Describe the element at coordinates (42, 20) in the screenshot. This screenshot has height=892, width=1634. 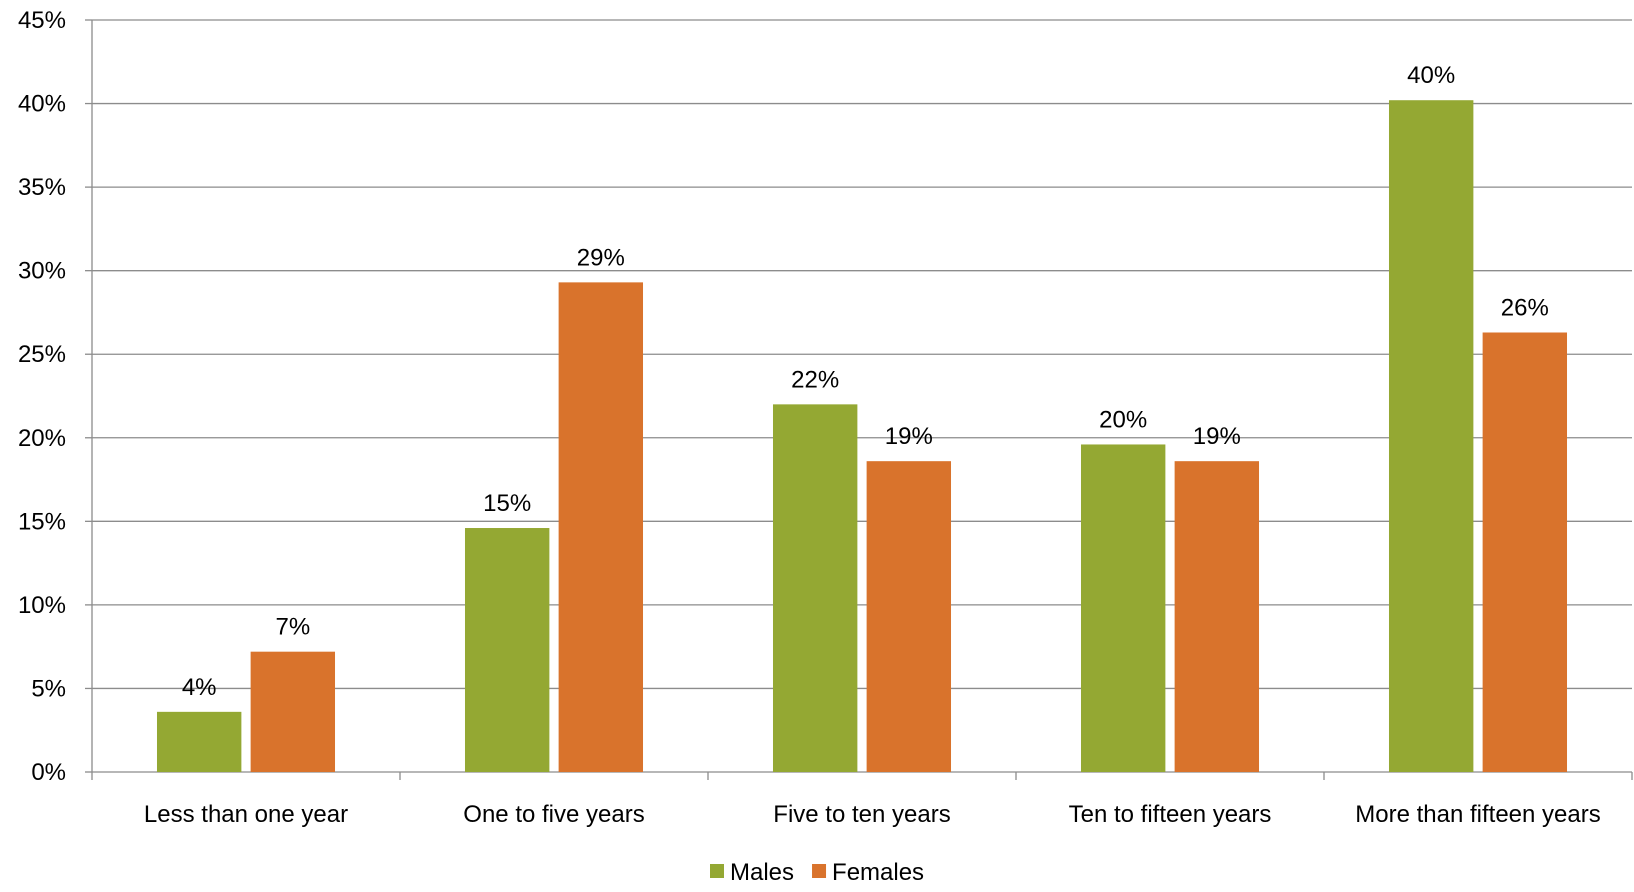
I see `y-tick-label: 45%` at that location.